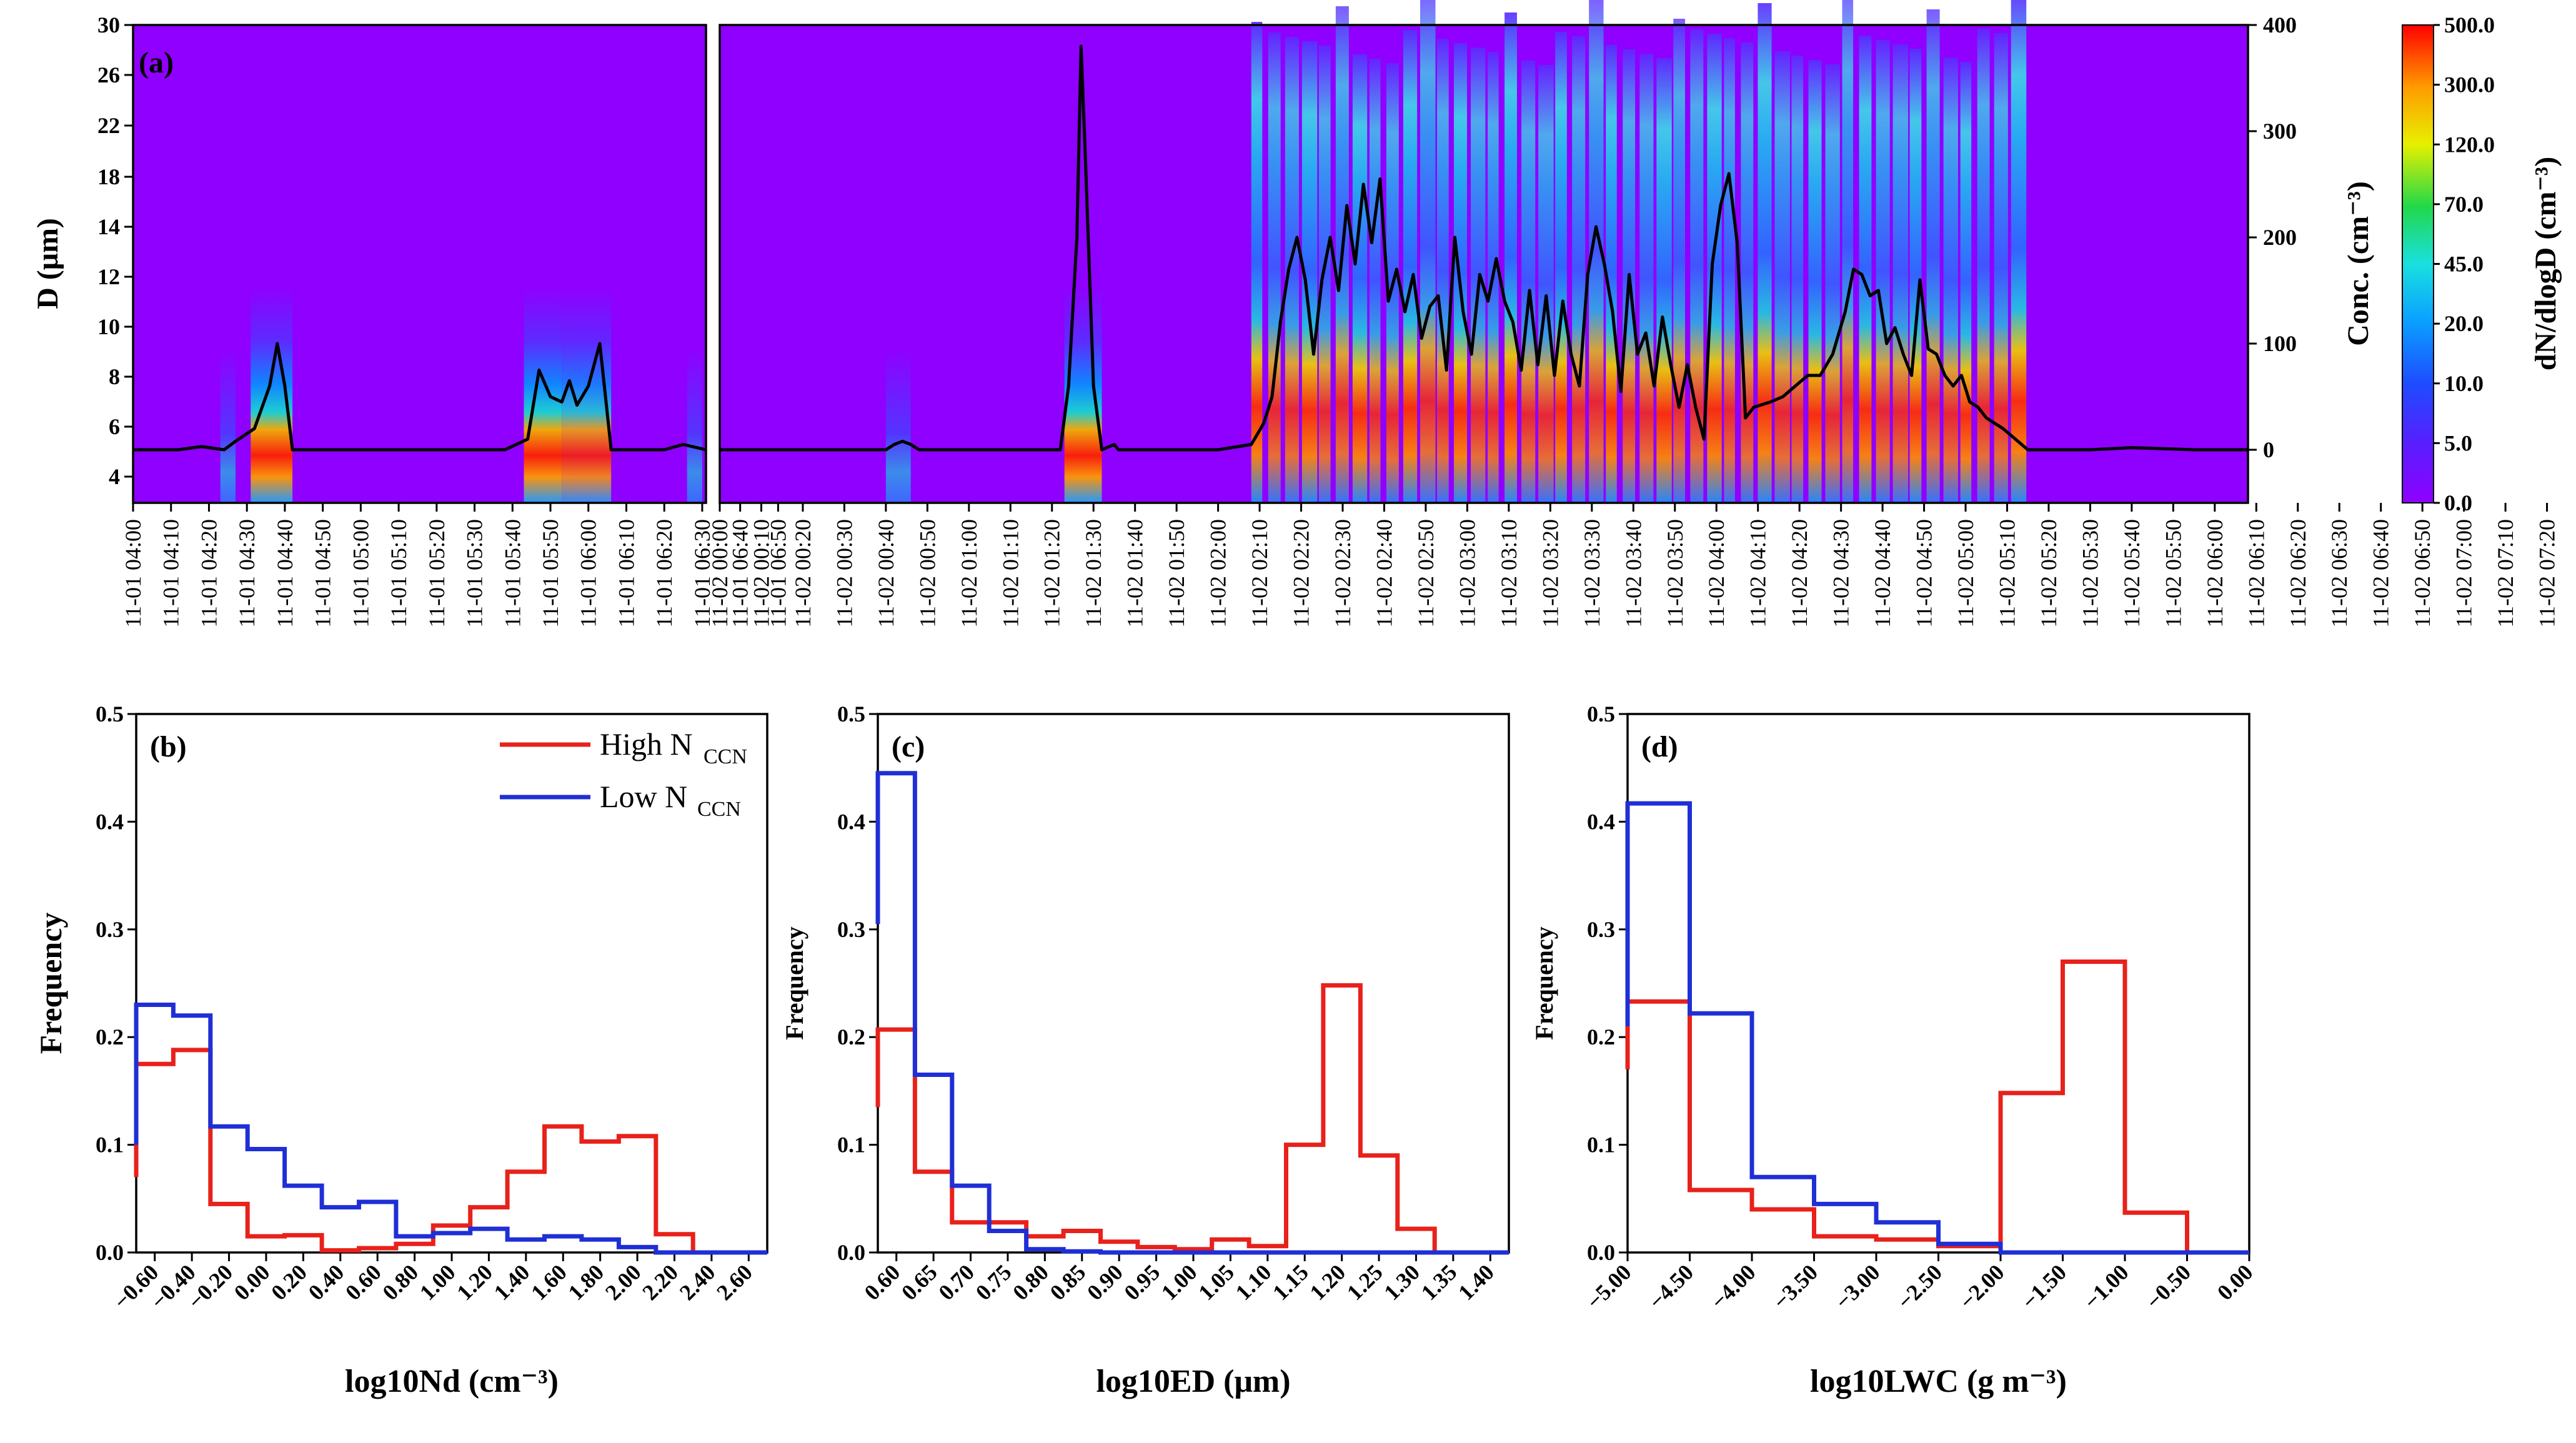  What do you see at coordinates (326, 1282) in the screenshot?
I see `x-tick-label: 0.40` at bounding box center [326, 1282].